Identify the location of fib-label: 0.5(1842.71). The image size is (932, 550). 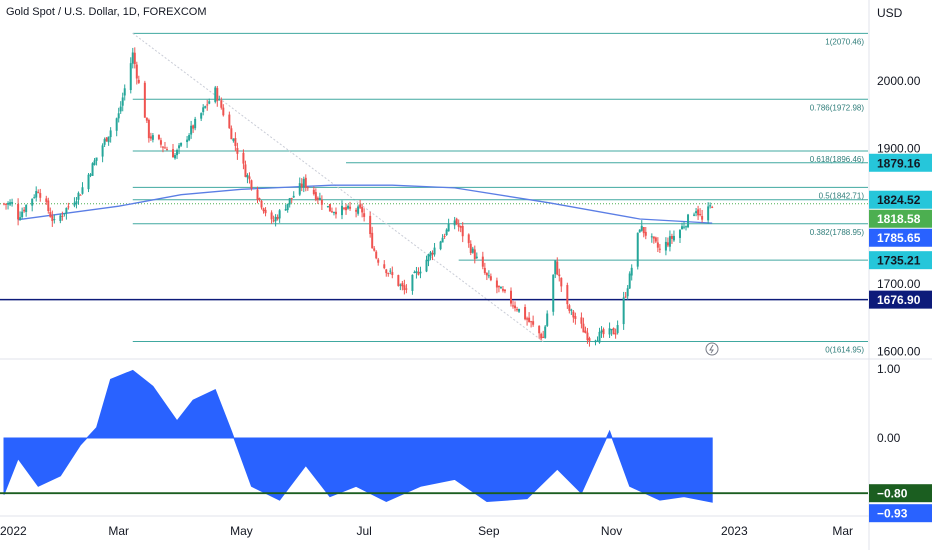
(842, 195).